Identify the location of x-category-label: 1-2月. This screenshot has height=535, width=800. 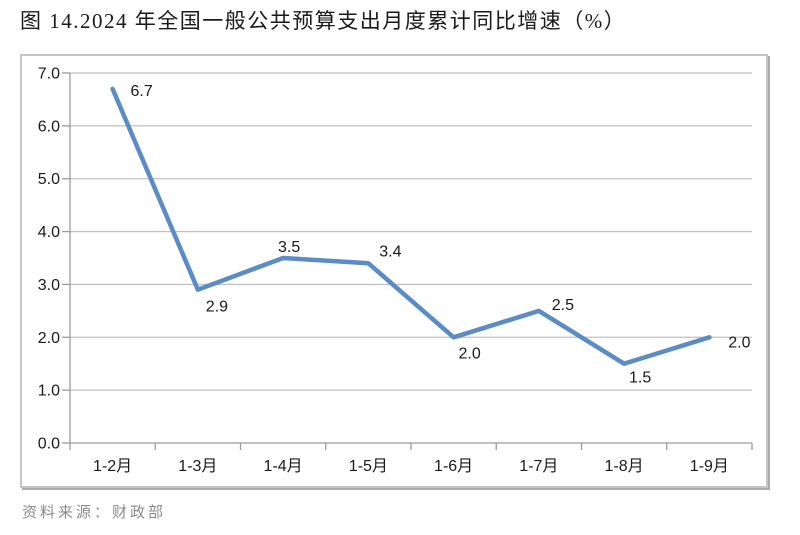
(112, 466).